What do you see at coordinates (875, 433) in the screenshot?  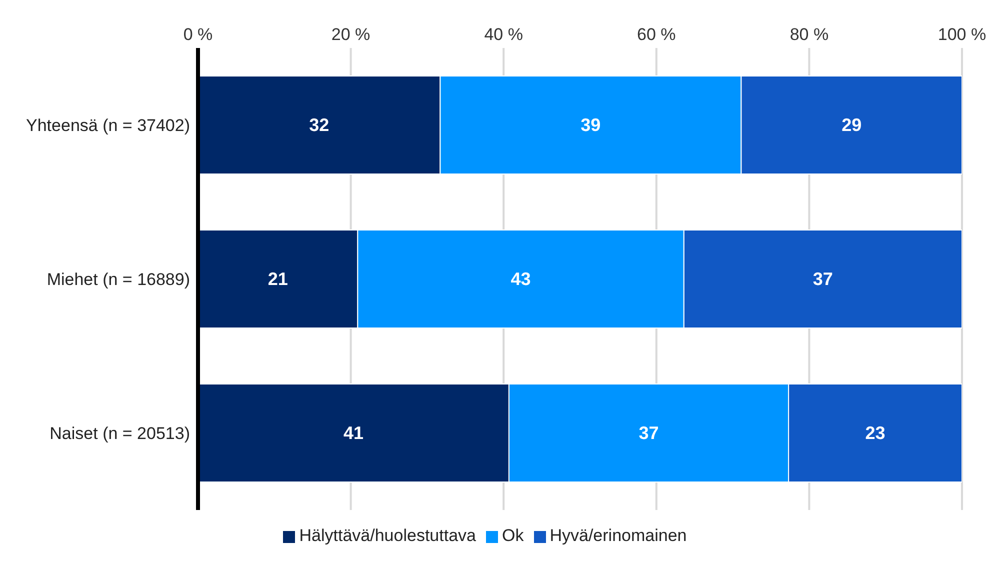 I see `data-label: 23` at bounding box center [875, 433].